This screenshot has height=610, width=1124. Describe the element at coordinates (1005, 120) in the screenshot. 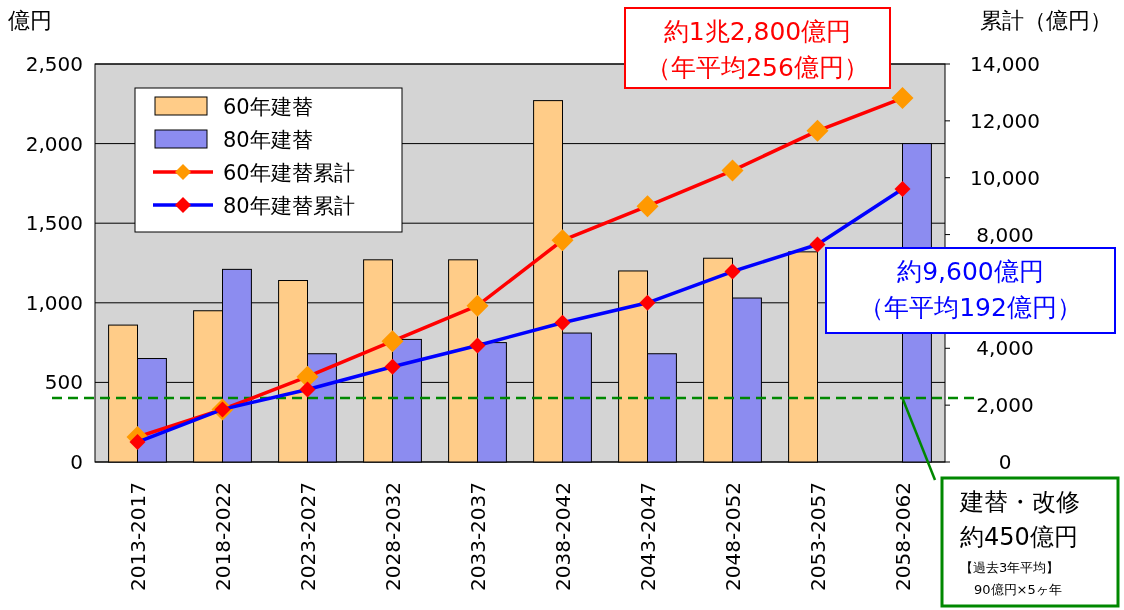

I see `y2-tick-label: 12,000` at that location.